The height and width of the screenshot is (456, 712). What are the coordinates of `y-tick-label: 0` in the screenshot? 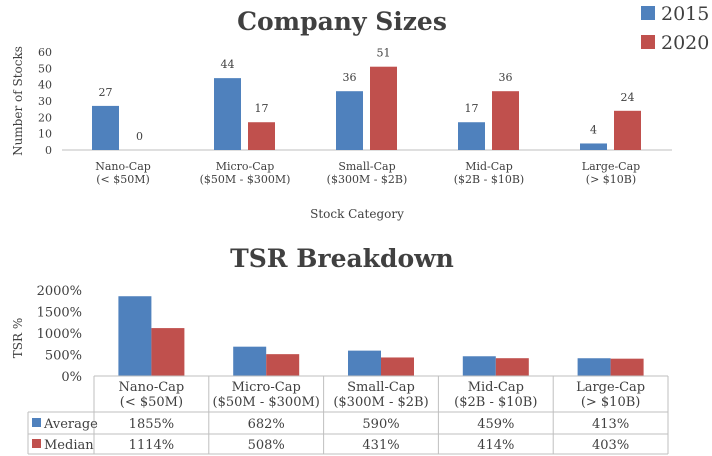 It's located at (48, 150).